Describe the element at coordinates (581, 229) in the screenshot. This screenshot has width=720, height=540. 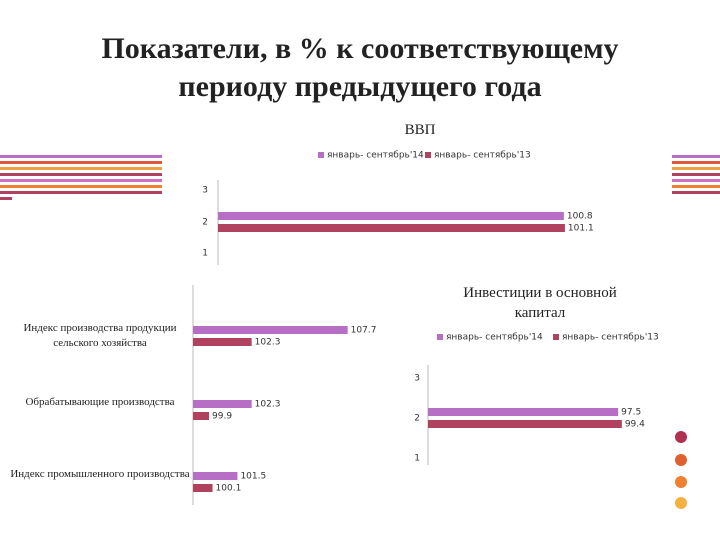
I see `data-label: 101.1` at that location.